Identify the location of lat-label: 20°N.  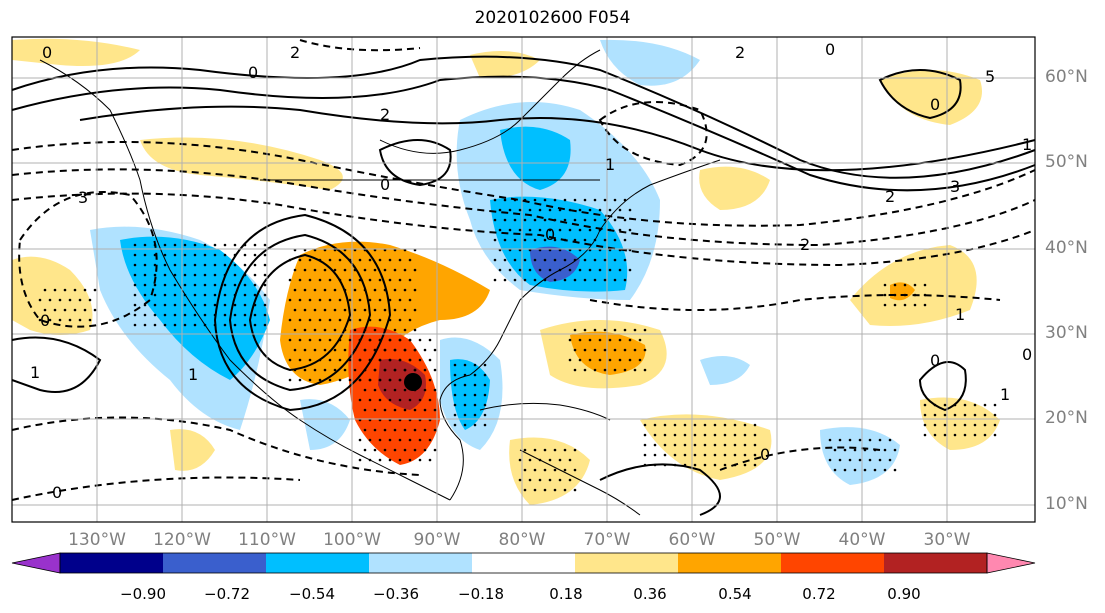
(1066, 418).